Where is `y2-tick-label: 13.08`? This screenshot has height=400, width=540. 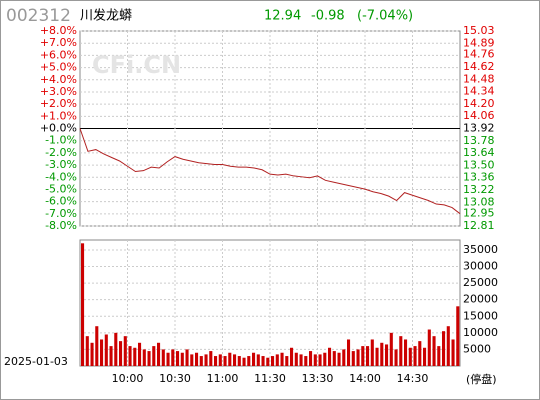 y2-tick-label: 13.08 is located at coordinates (479, 201).